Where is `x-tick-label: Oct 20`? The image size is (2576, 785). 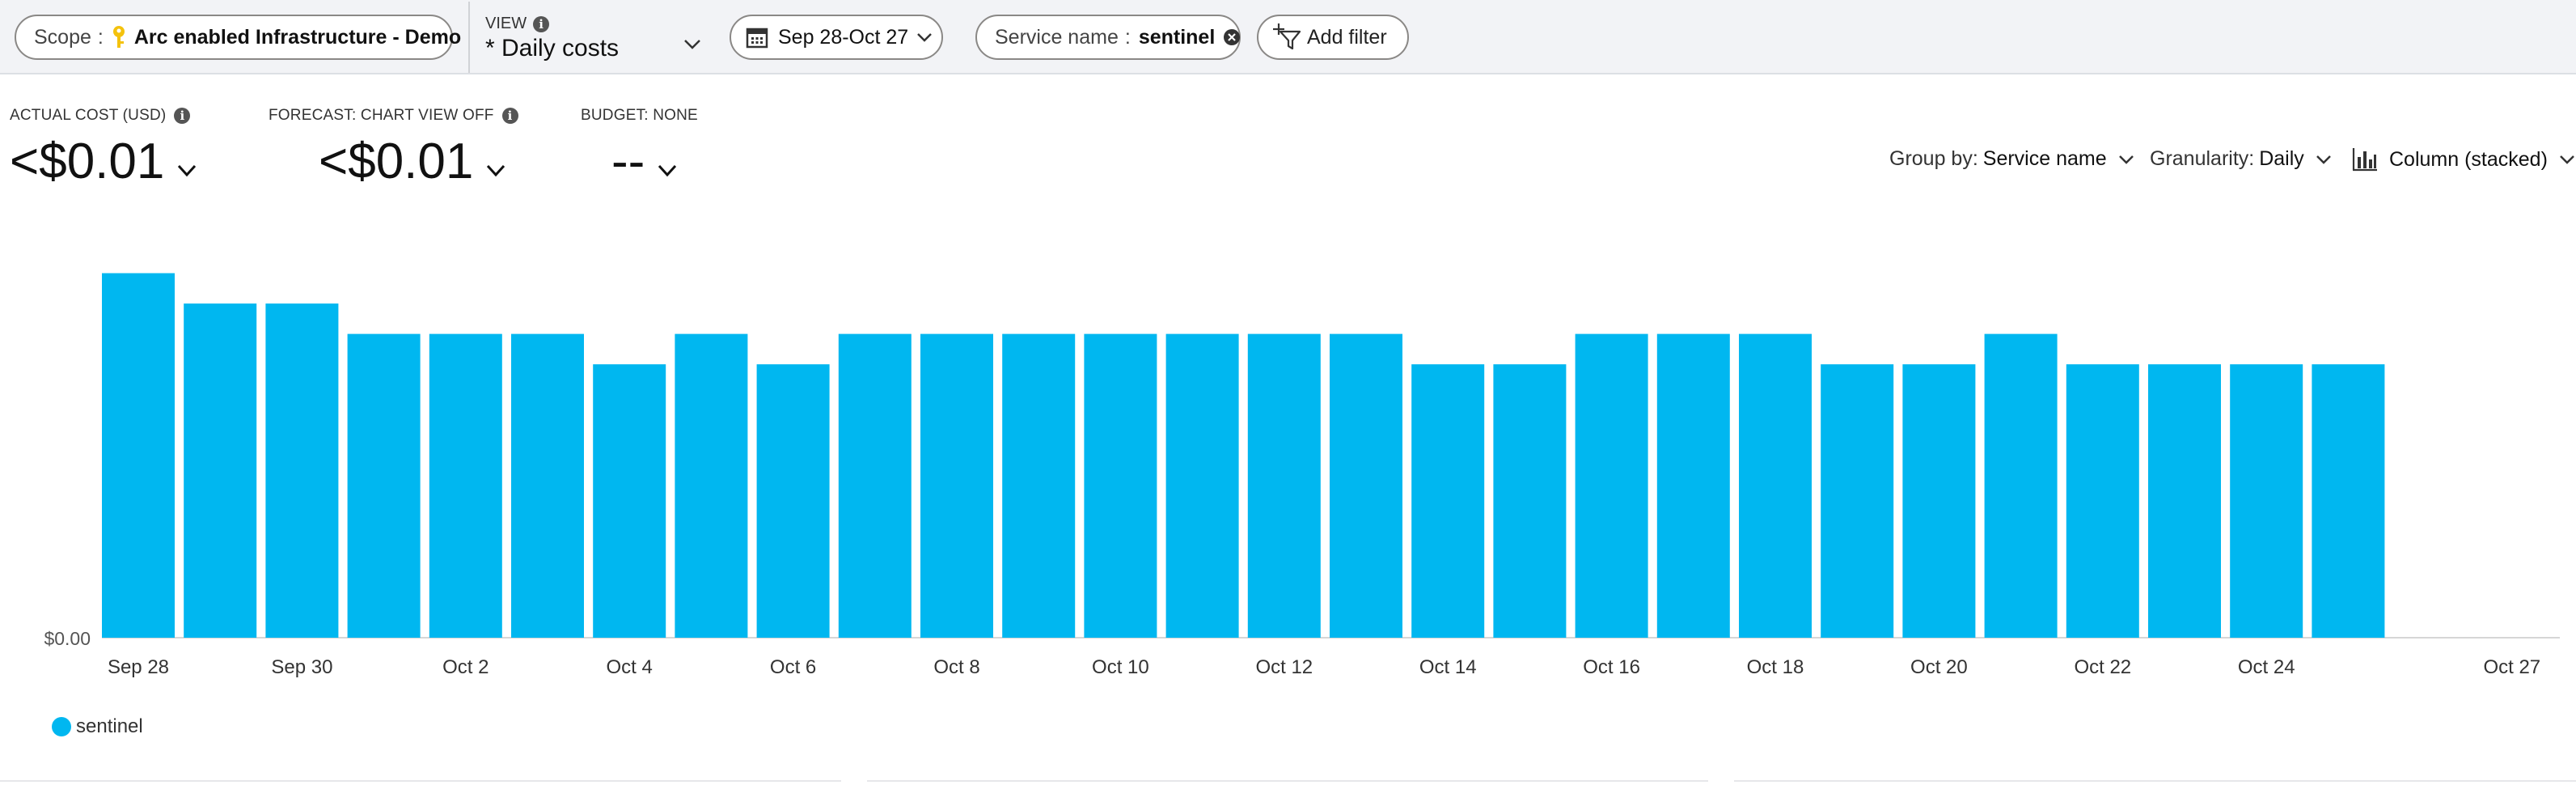
x-tick-label: Oct 20 is located at coordinates (1939, 667).